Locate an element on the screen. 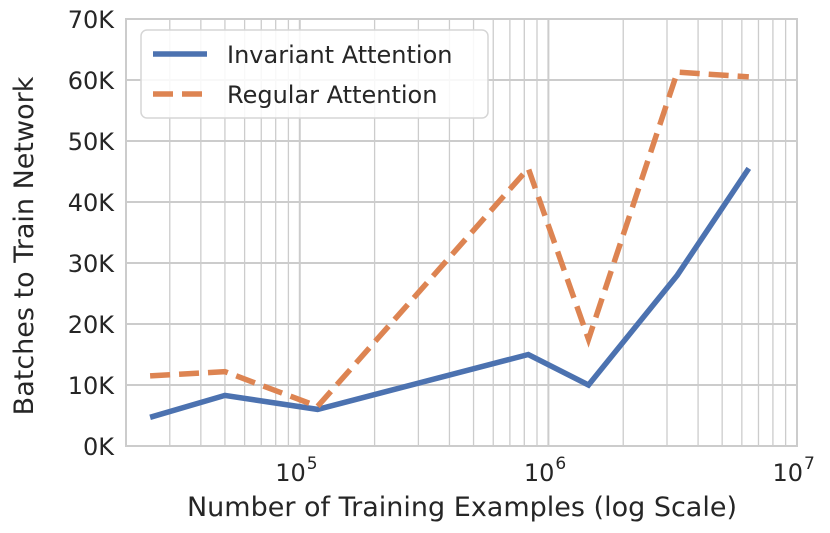 This screenshot has width=830, height=533. x-tick-label: 10 7 is located at coordinates (793, 470).